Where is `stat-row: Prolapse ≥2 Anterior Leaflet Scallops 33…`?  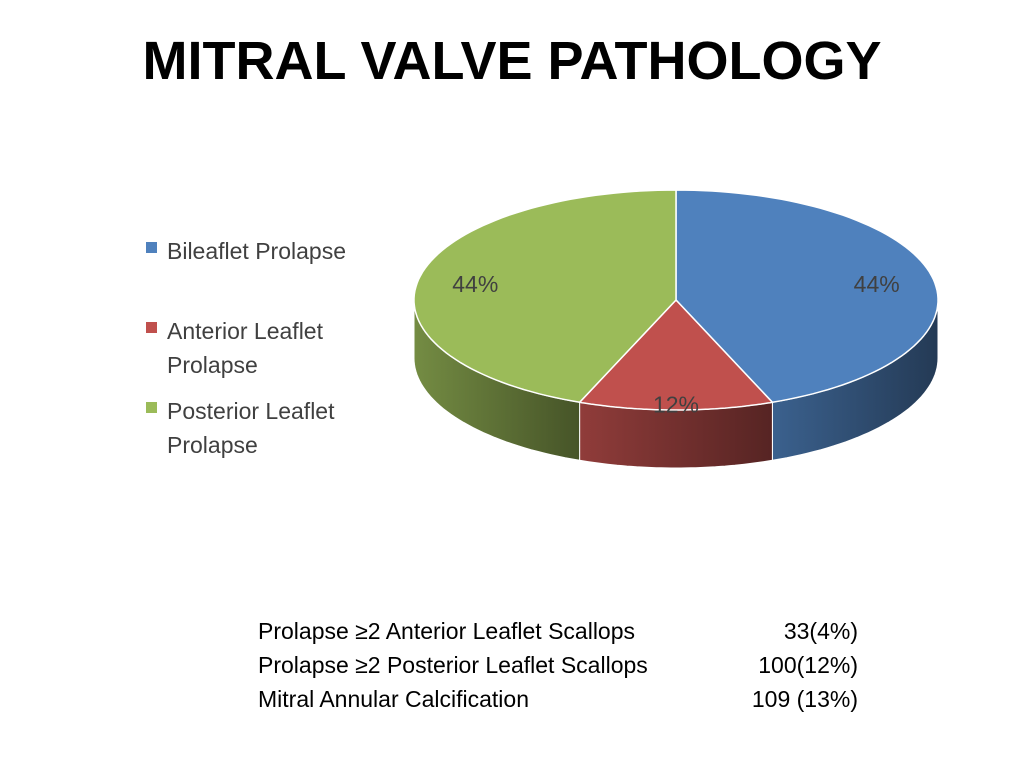 stat-row: Prolapse ≥2 Anterior Leaflet Scallops 33… is located at coordinates (558, 631).